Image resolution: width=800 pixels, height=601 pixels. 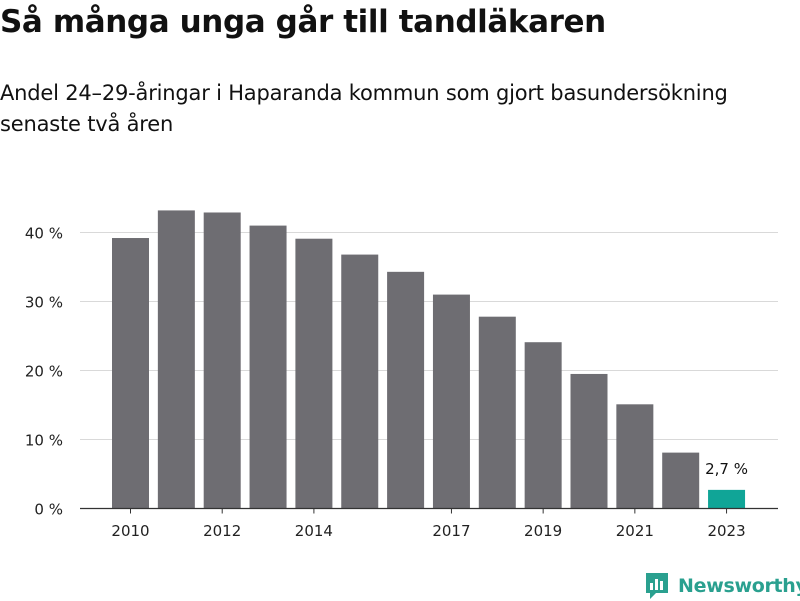 What do you see at coordinates (543, 531) in the screenshot?
I see `x-tick-label: 2019` at bounding box center [543, 531].